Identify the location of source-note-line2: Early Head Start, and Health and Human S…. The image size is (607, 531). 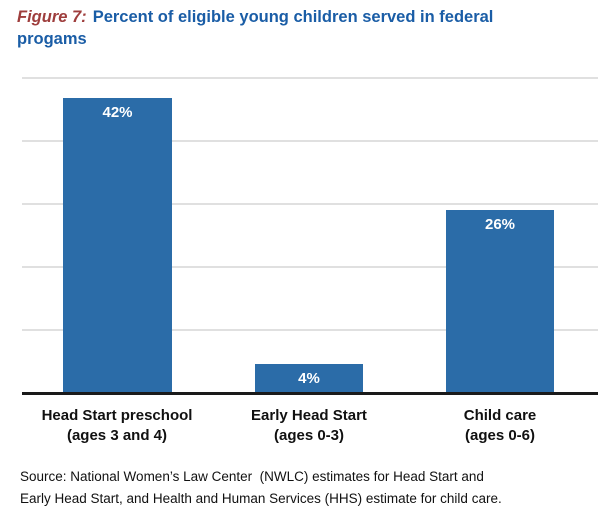
(261, 498).